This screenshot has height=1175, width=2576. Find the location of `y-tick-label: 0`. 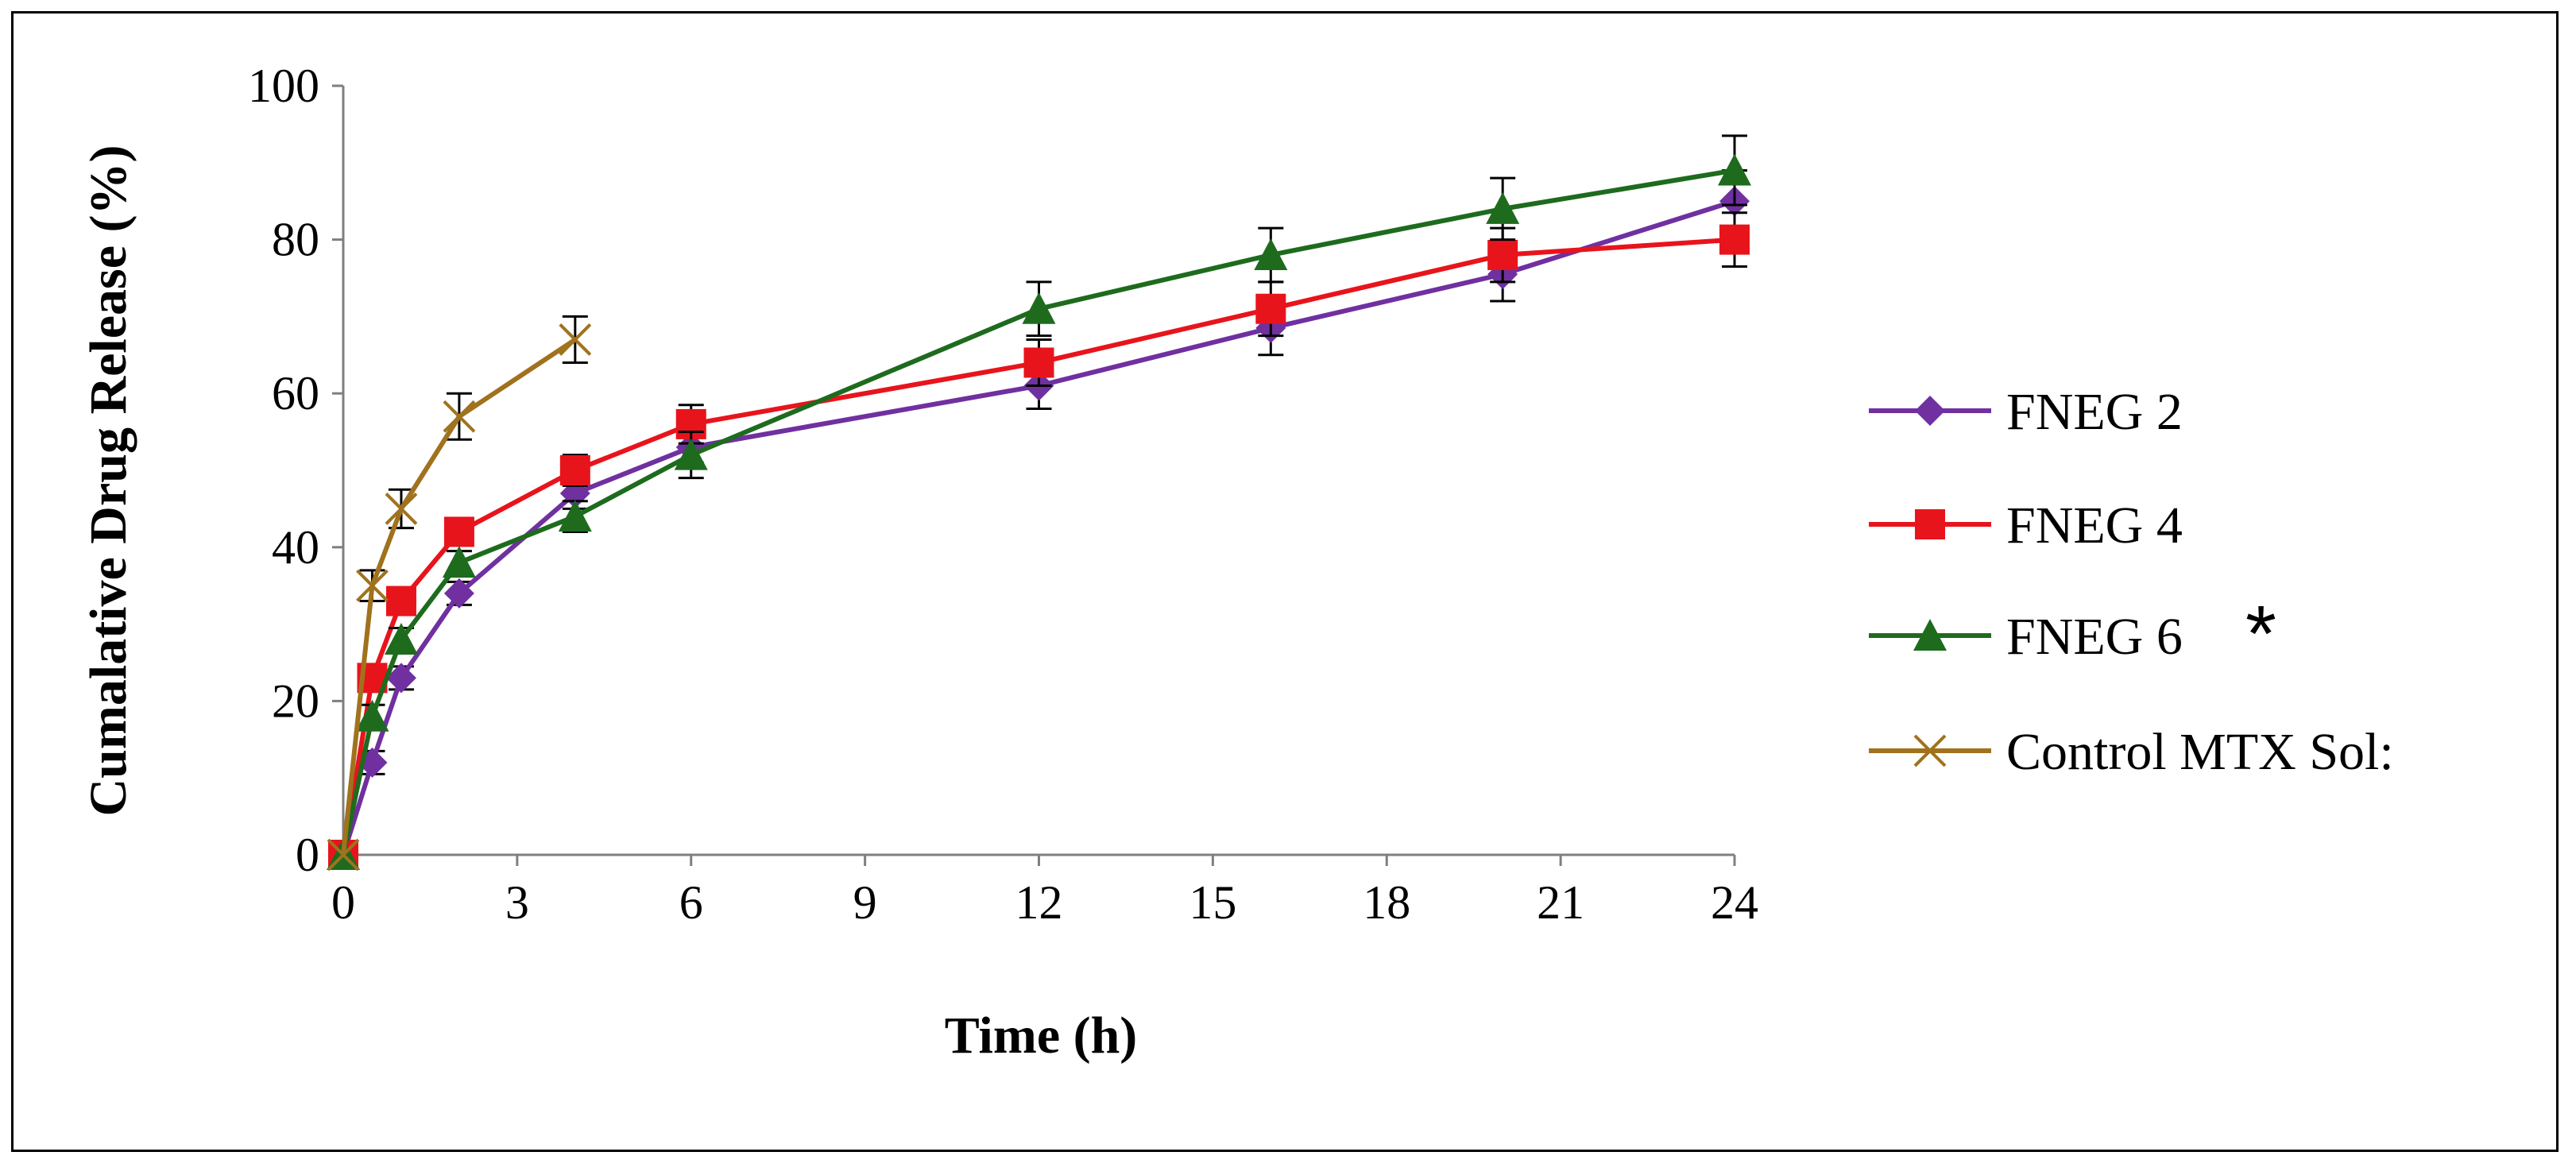

y-tick-label: 0 is located at coordinates (307, 855).